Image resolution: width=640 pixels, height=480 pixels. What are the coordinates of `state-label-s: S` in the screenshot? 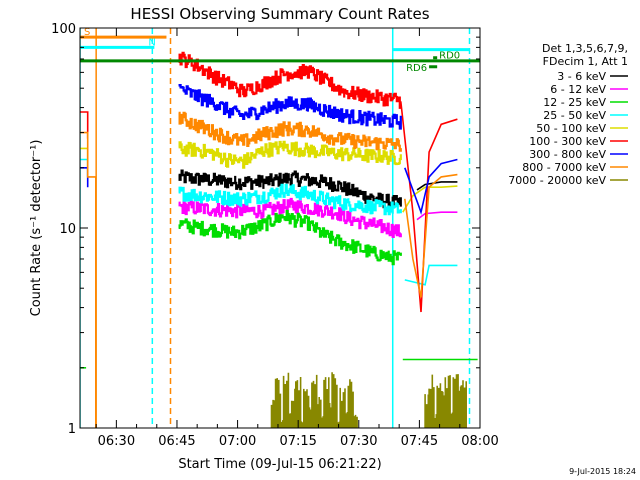 It's located at (87, 32).